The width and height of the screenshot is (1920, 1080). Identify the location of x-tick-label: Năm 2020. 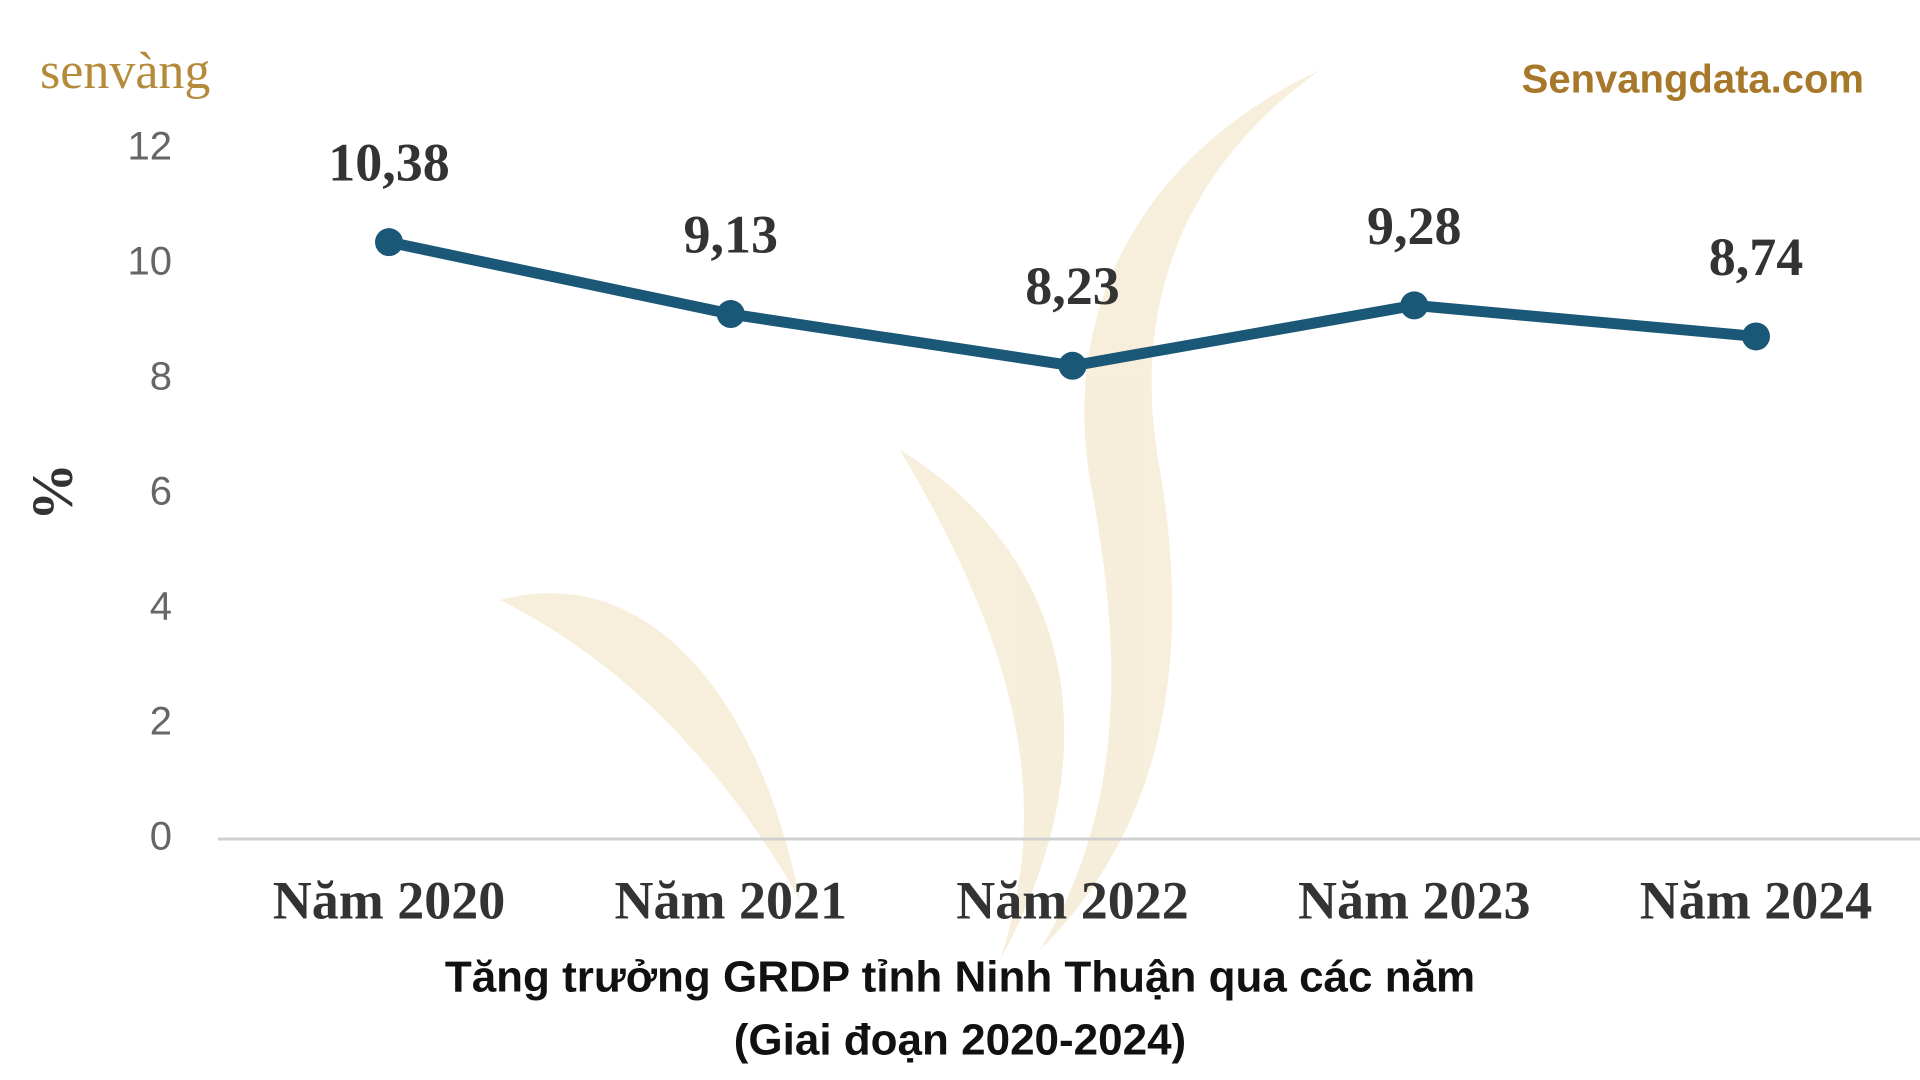
(389, 900).